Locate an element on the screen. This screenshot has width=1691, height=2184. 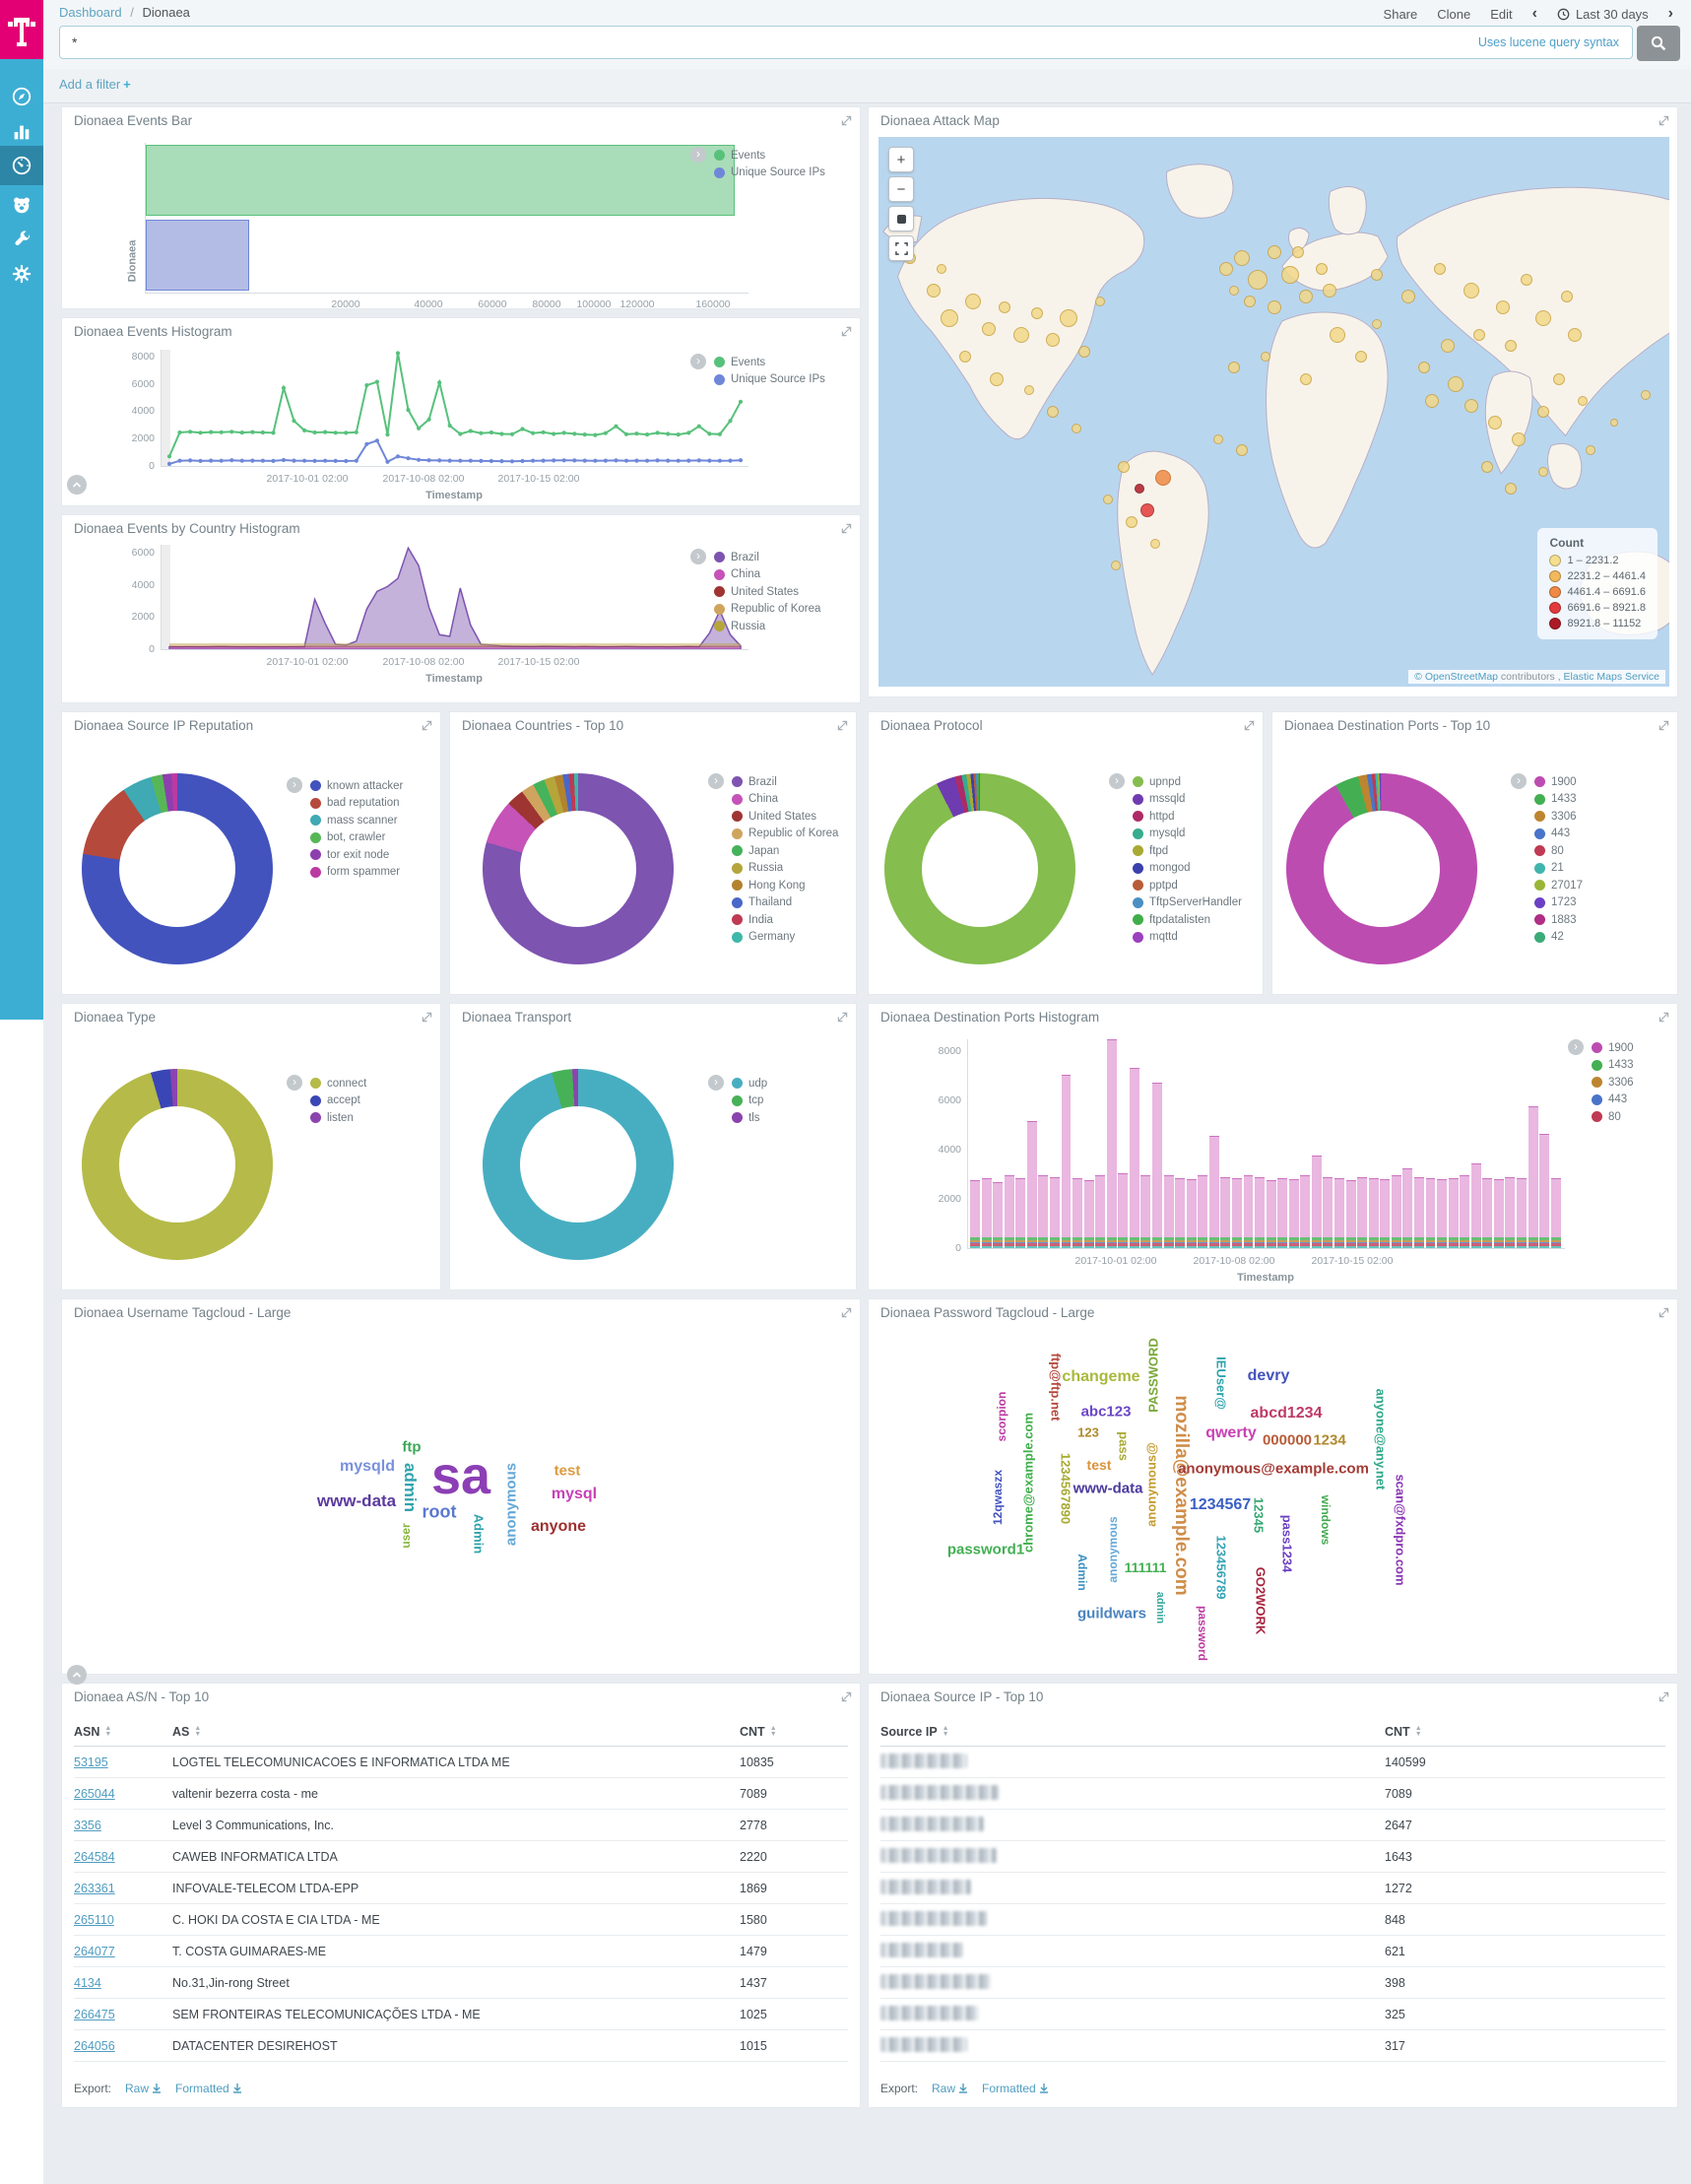
legend-item: TftpServerHandler is located at coordinates (1187, 903).